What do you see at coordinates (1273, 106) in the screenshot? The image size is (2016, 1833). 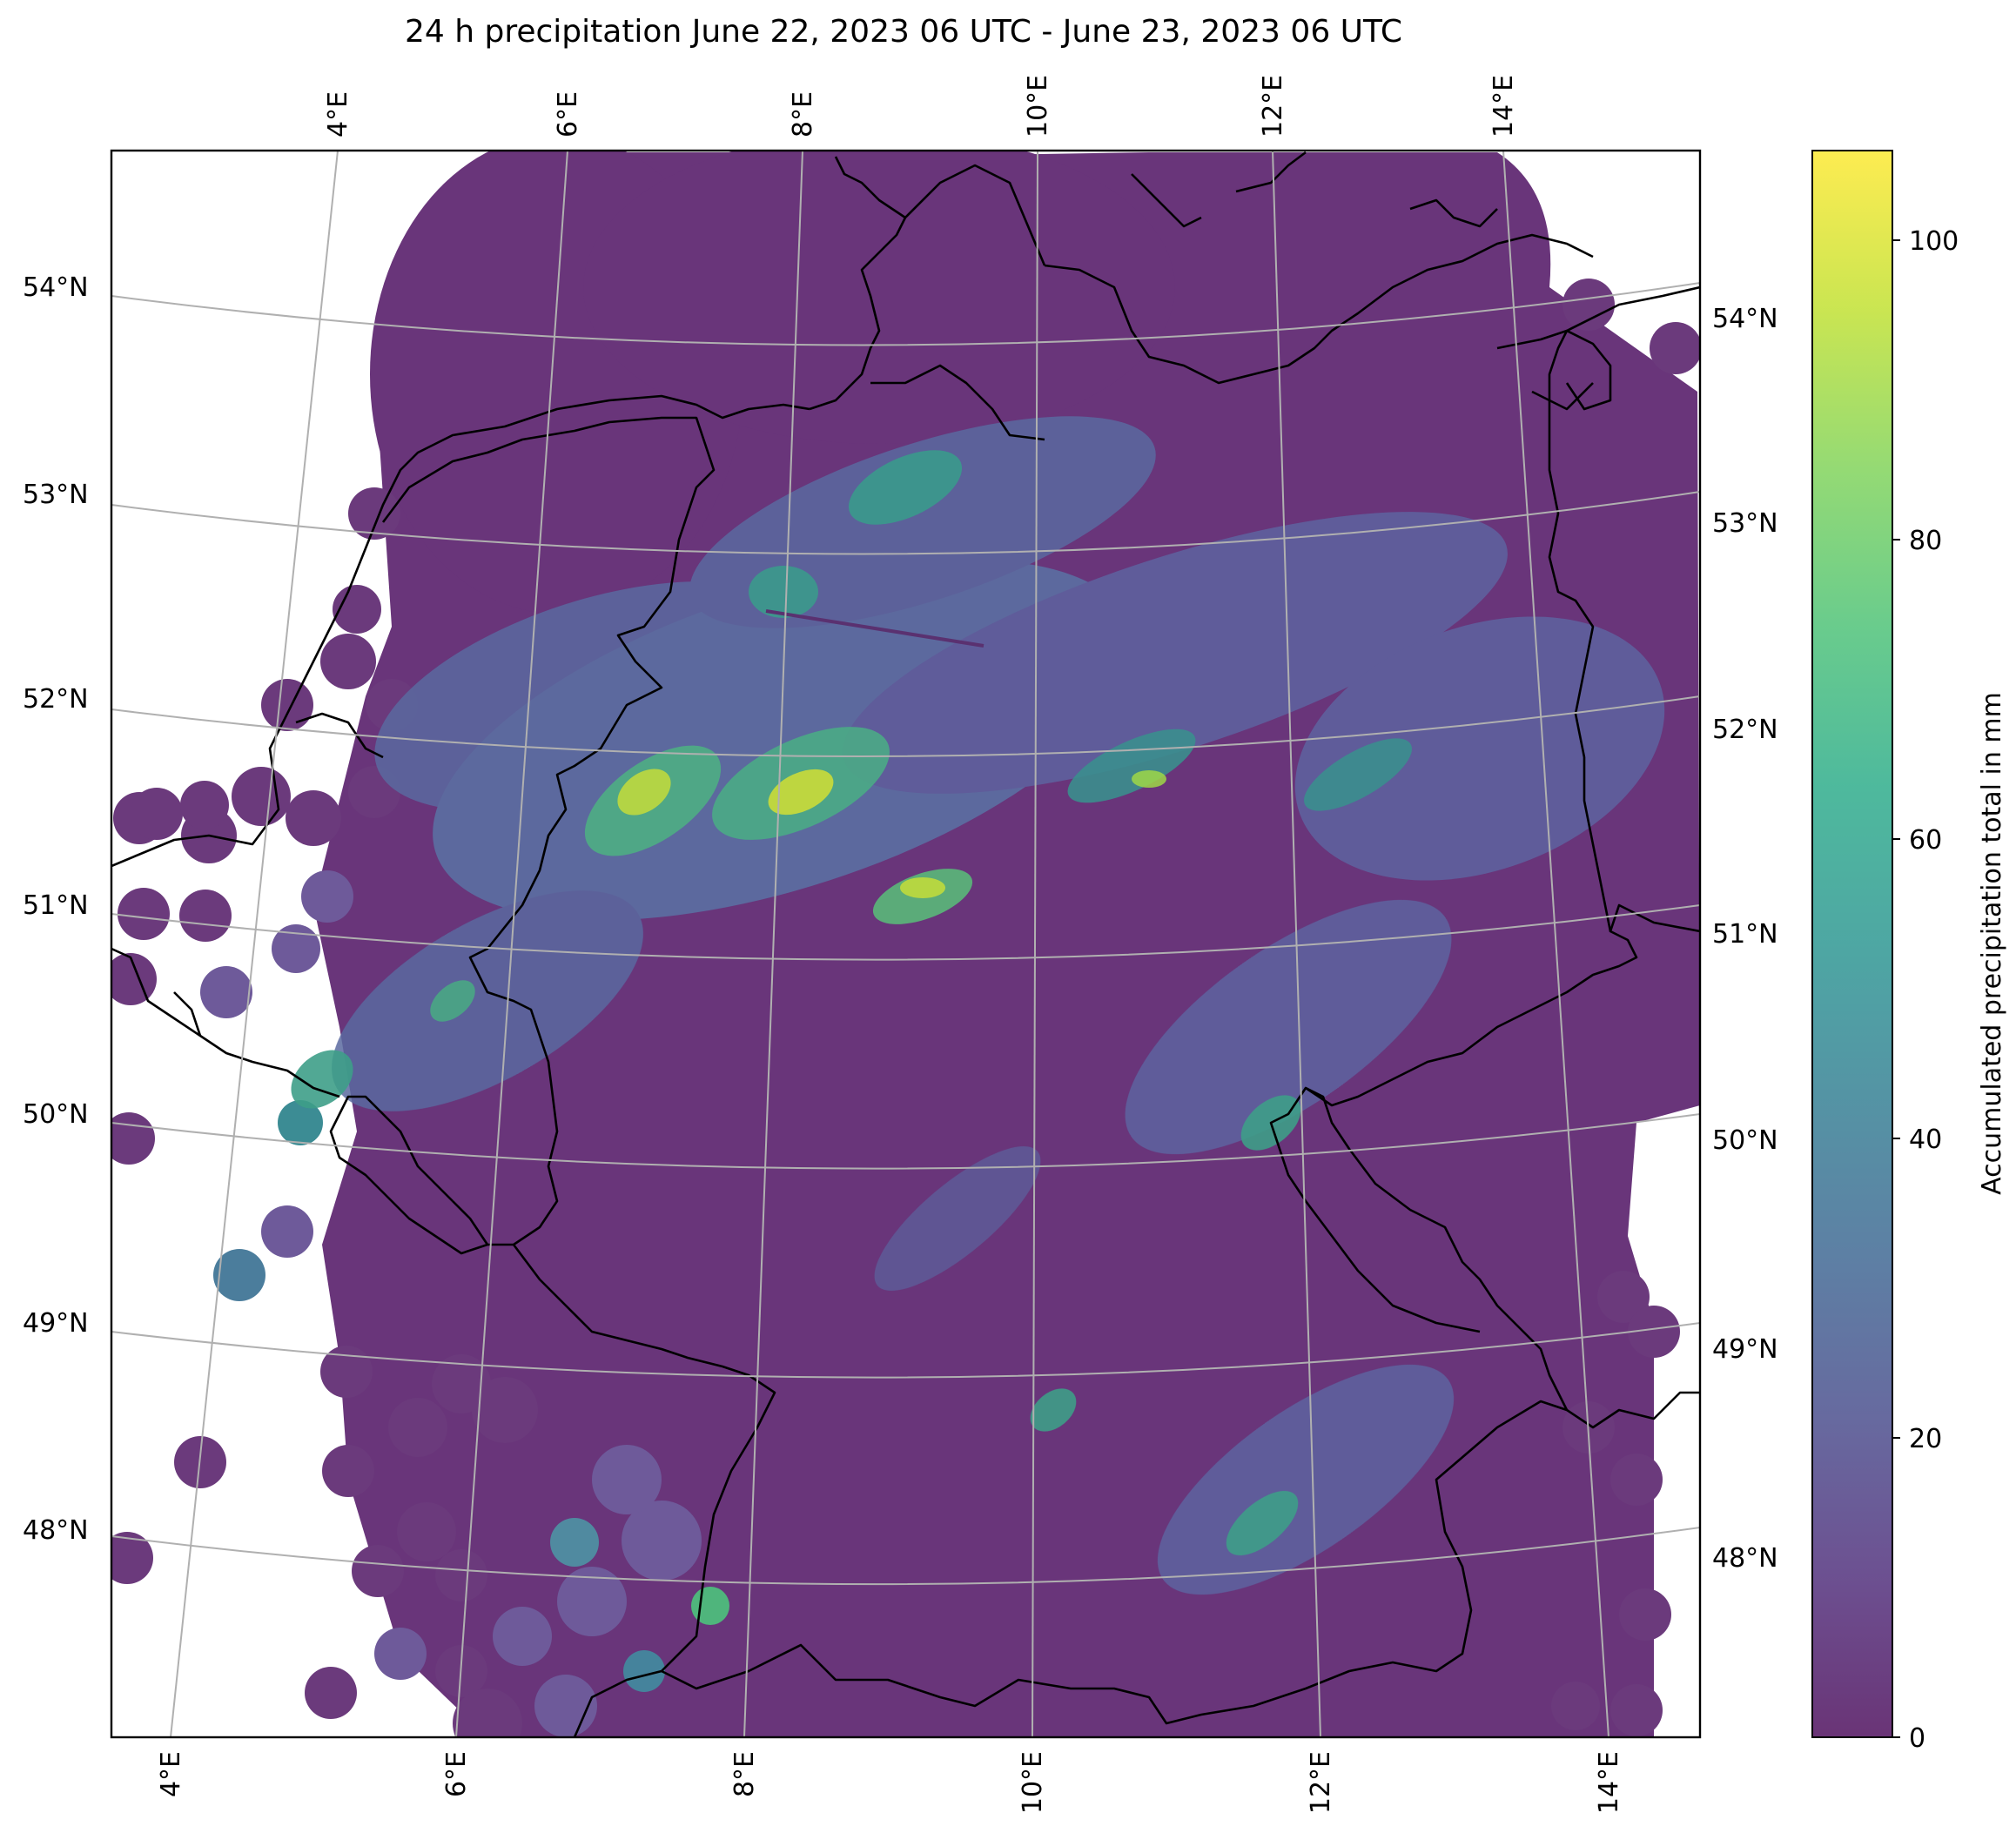 I see `lon-top-label: 12°E` at bounding box center [1273, 106].